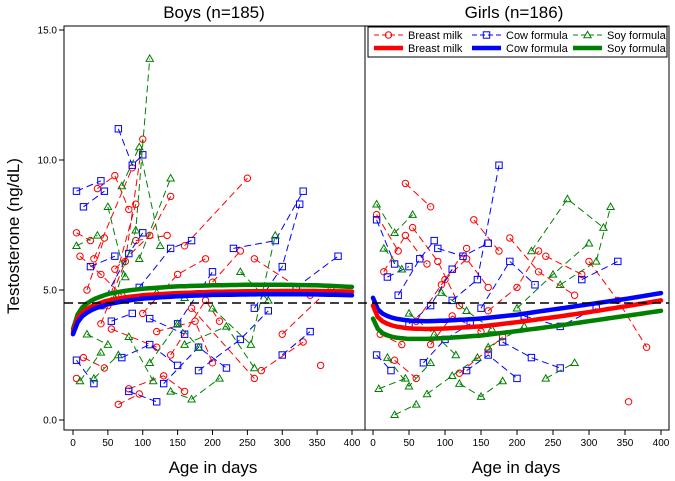 The height and width of the screenshot is (481, 675). What do you see at coordinates (435, 36) in the screenshot?
I see `legend-label-0: Breast milk` at bounding box center [435, 36].